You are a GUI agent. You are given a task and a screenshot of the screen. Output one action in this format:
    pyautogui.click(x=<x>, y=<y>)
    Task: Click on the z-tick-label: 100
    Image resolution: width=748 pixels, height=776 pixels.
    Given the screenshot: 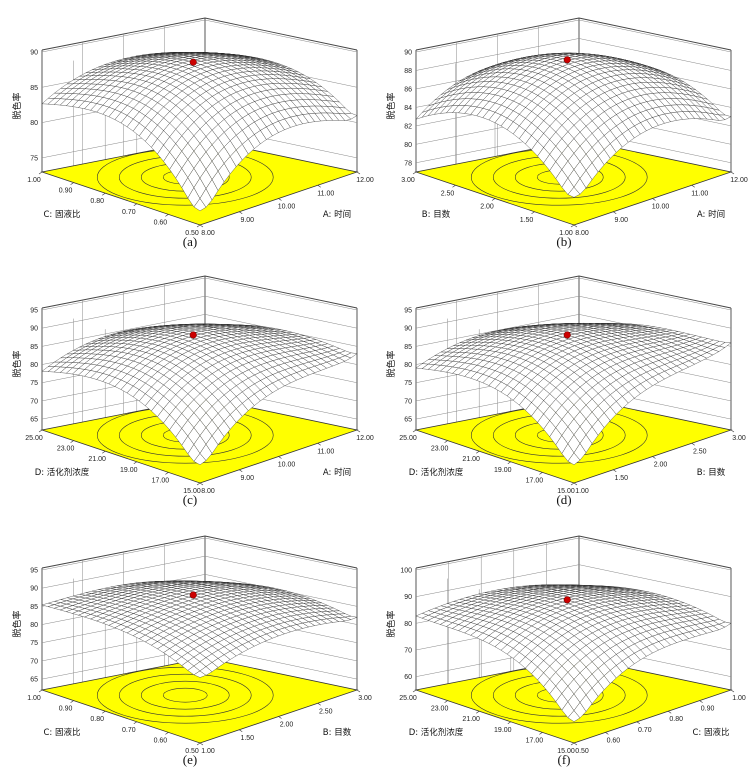 What is the action you would take?
    pyautogui.click(x=406, y=571)
    